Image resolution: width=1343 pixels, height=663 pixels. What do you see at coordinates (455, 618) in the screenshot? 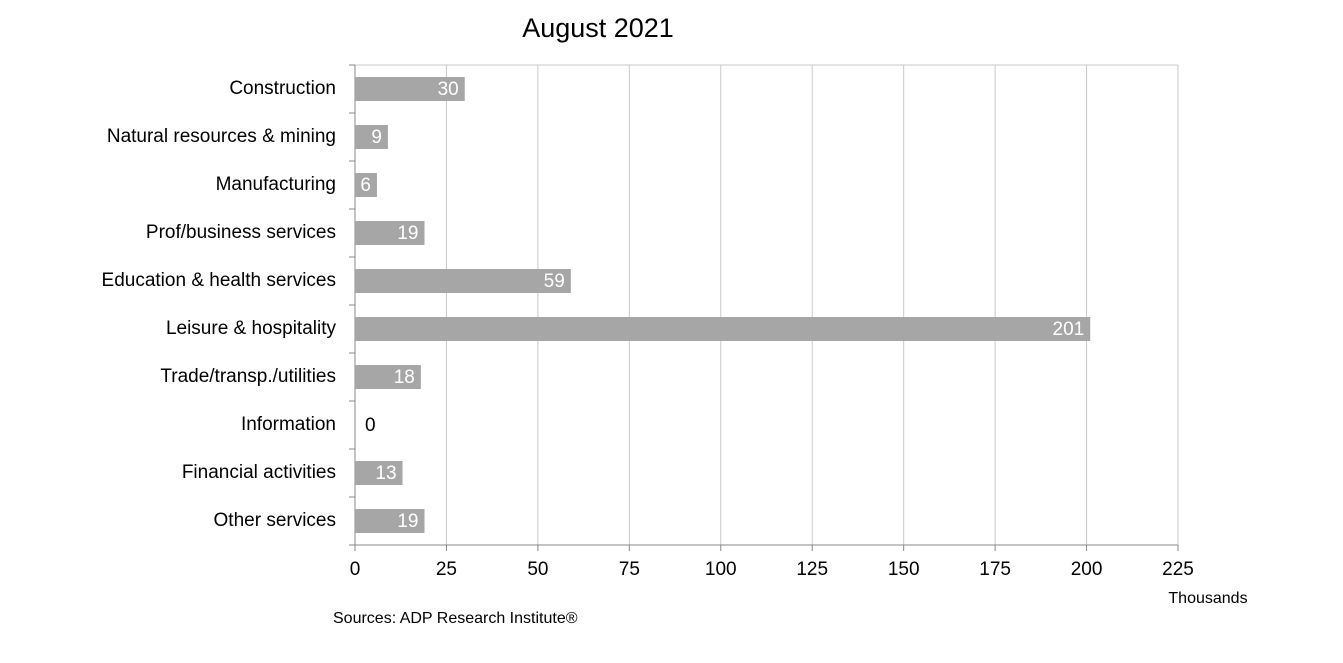
I see `source-note: Sources: ADP Research Institute®` at bounding box center [455, 618].